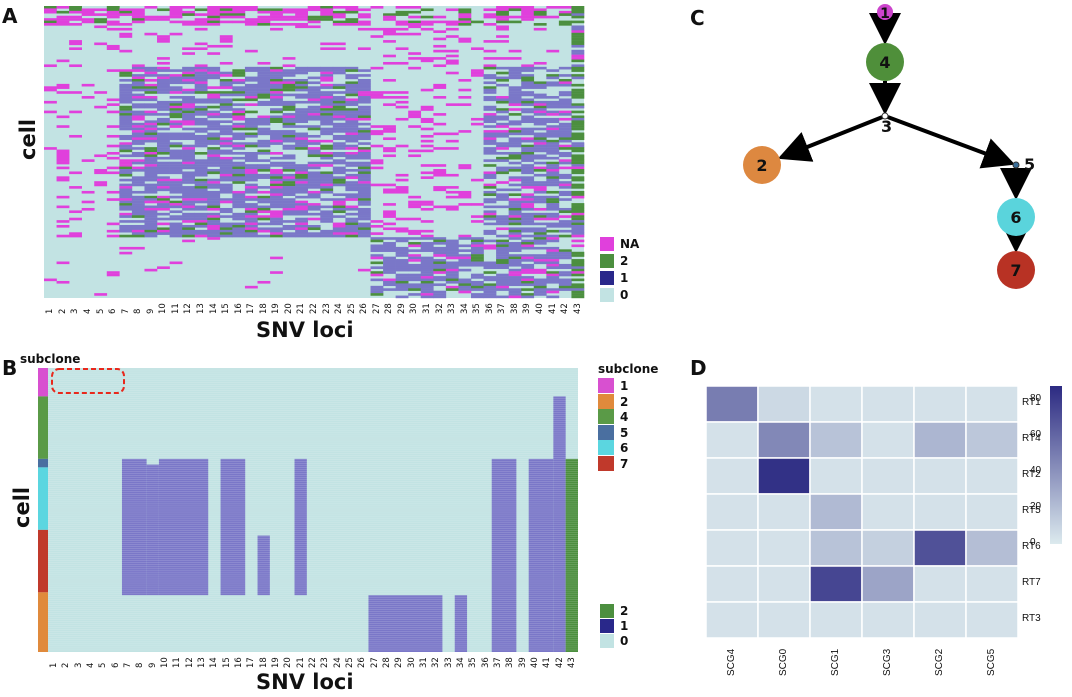 This screenshot has height=697, width=1072. I want to click on panel-a-xtick: 19, so click(276, 308).